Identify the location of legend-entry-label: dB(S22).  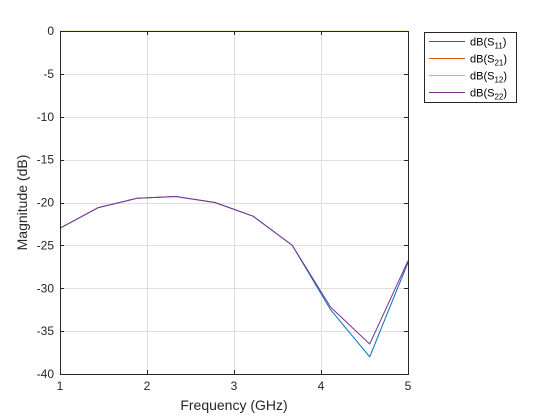
(488, 95).